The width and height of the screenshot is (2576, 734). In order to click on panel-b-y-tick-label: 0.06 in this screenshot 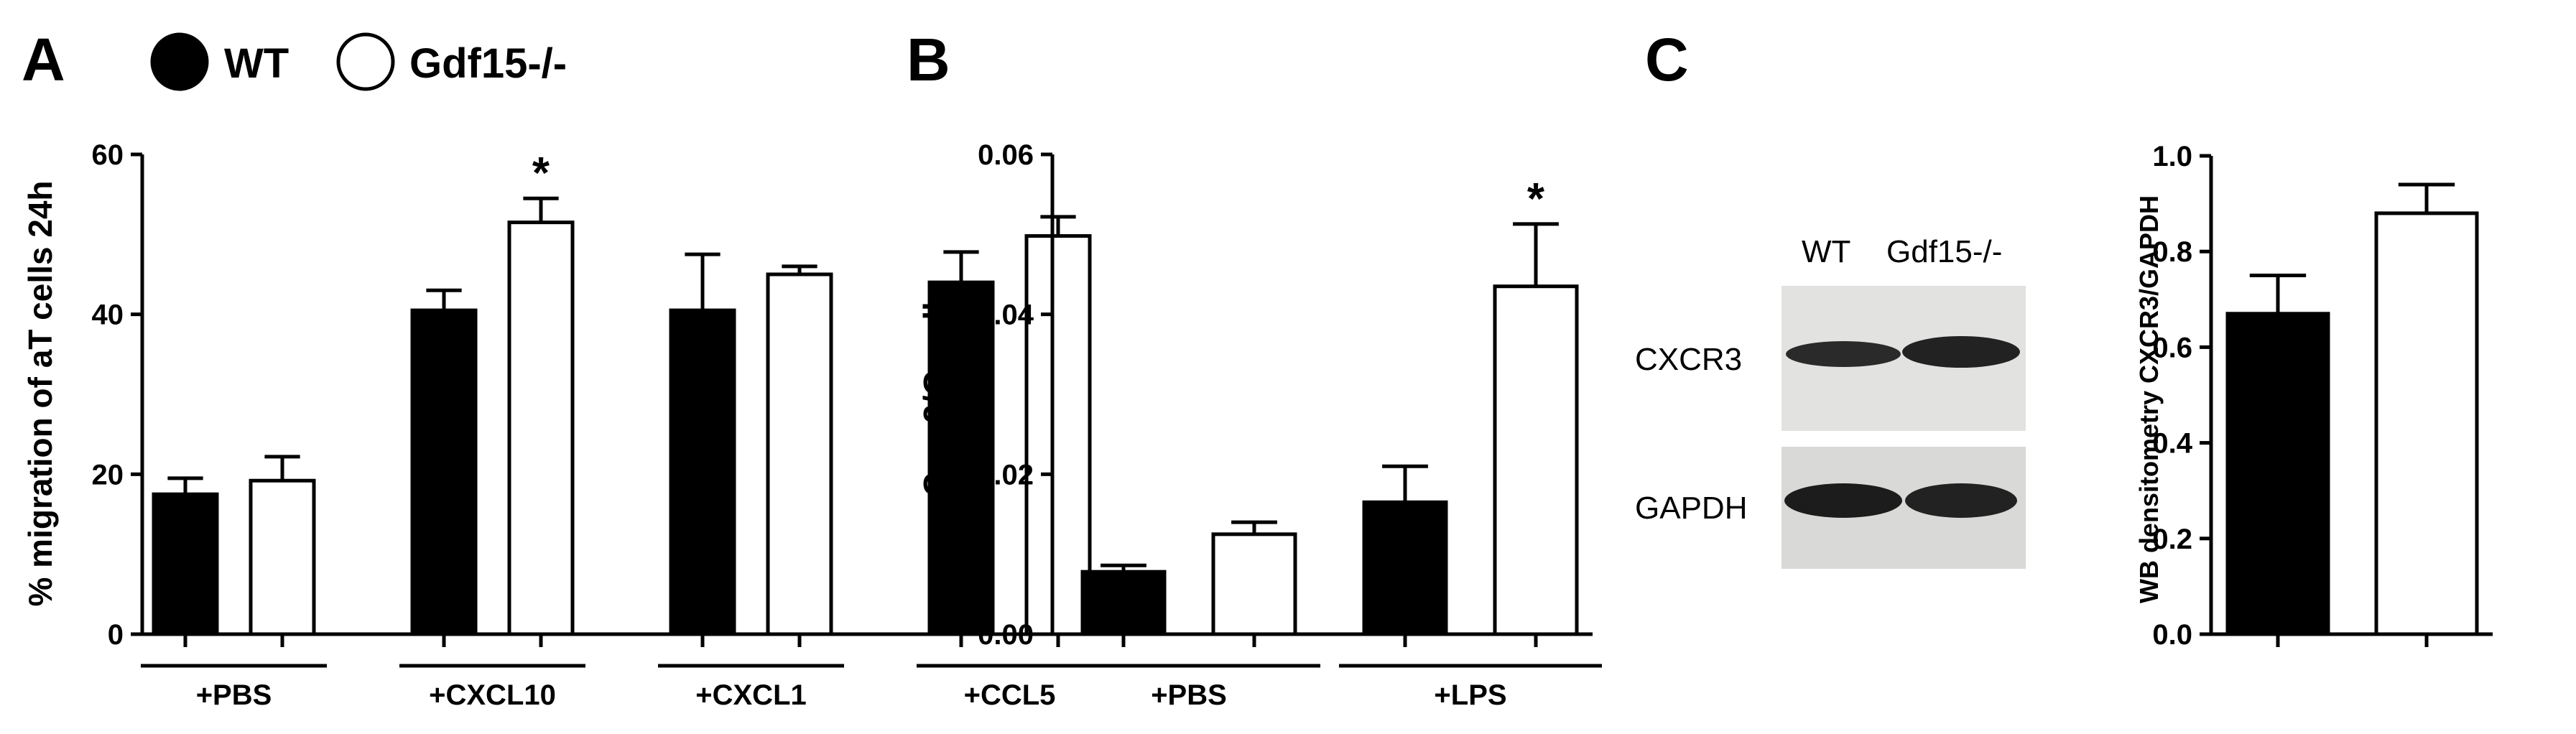, I will do `click(1006, 155)`.